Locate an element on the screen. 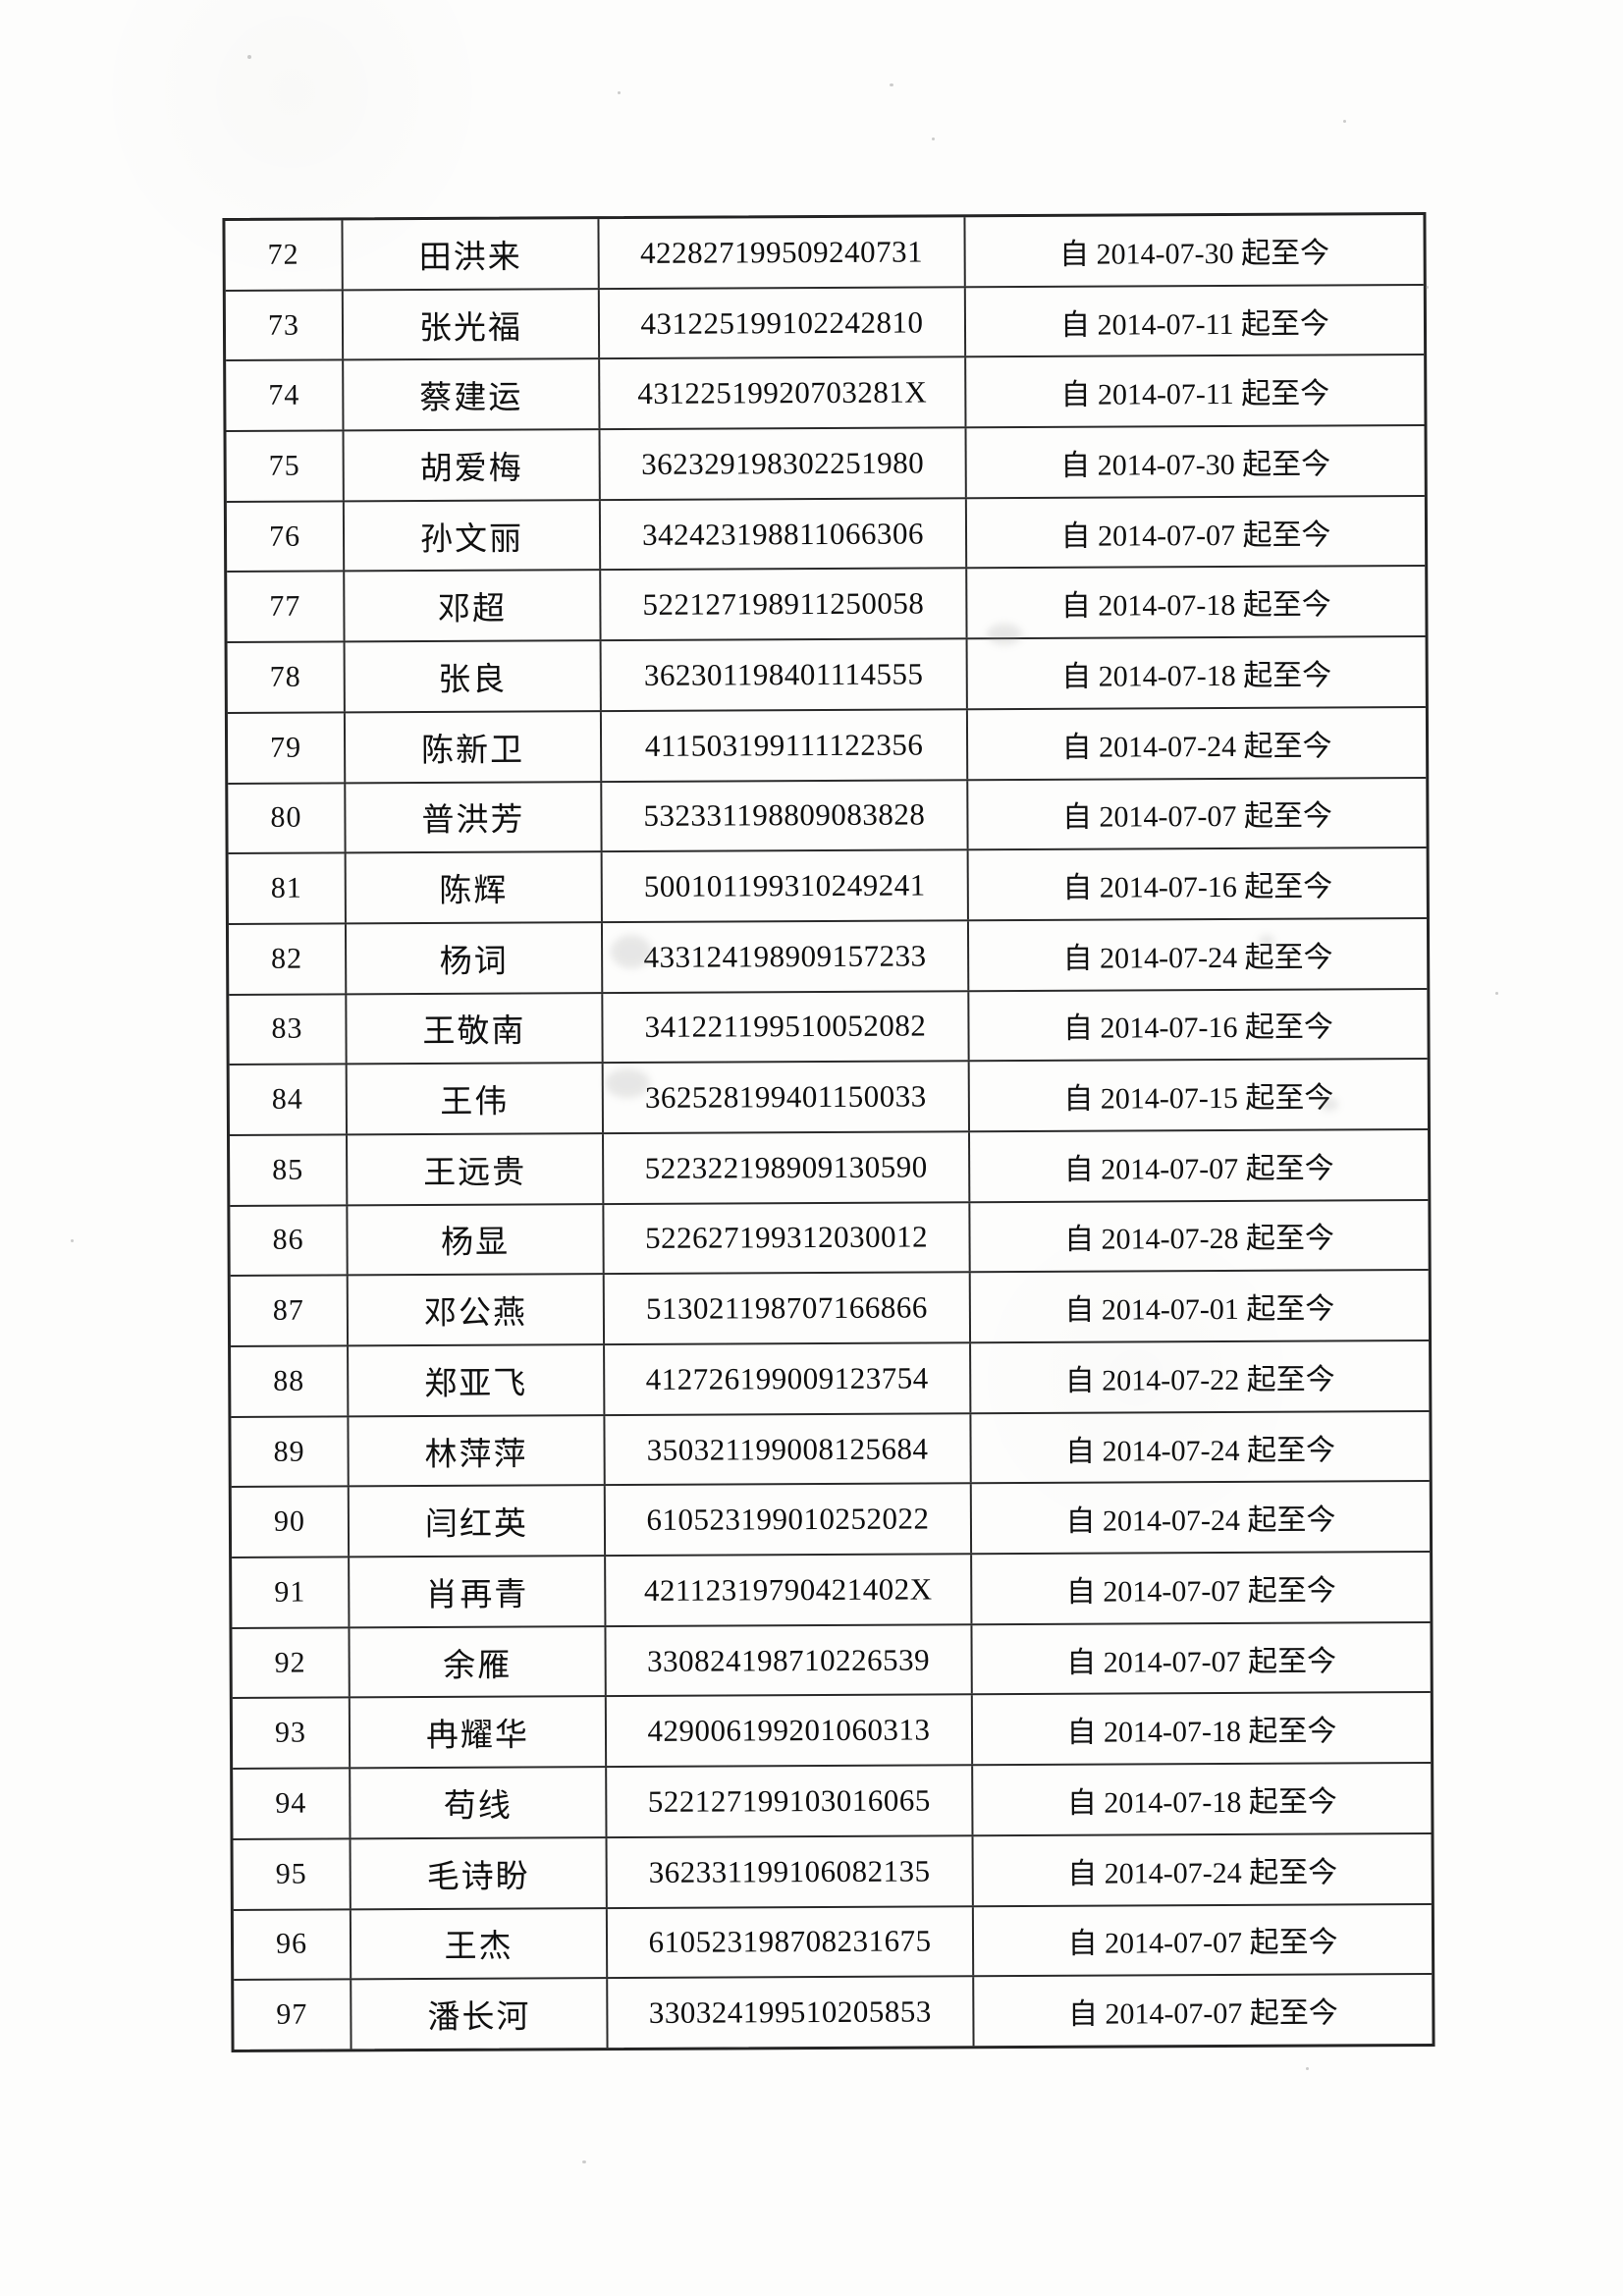  cell-id: 42112319790421402X is located at coordinates (787, 1590).